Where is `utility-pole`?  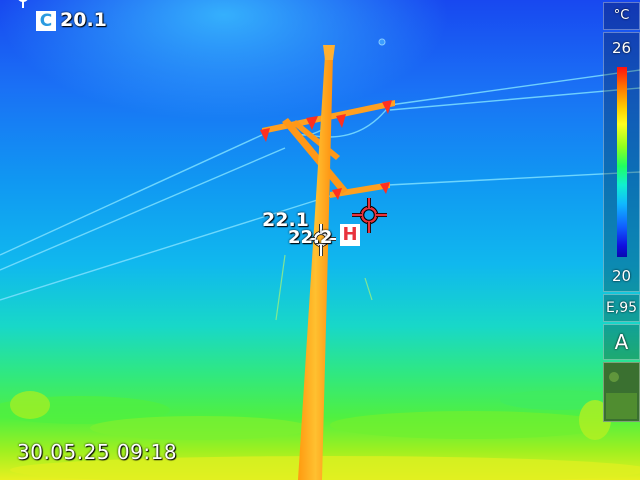
utility-pole is located at coordinates (315, 267).